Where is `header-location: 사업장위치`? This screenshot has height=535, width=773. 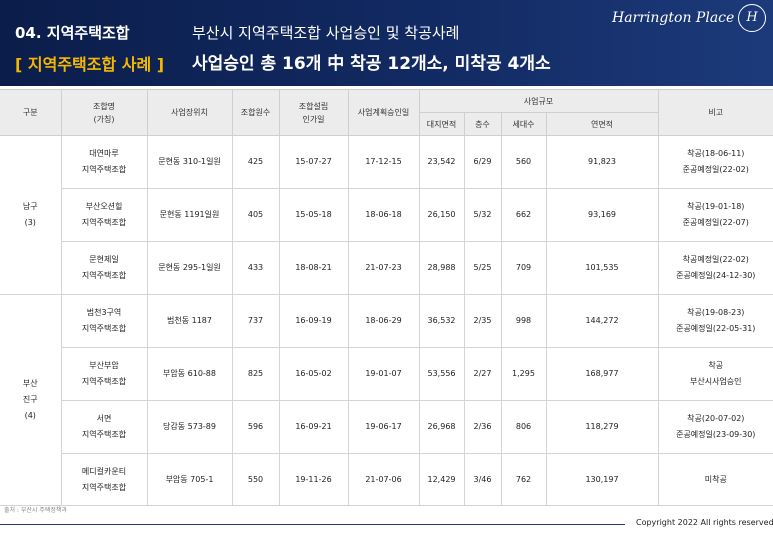
header-location: 사업장위치 is located at coordinates (189, 112).